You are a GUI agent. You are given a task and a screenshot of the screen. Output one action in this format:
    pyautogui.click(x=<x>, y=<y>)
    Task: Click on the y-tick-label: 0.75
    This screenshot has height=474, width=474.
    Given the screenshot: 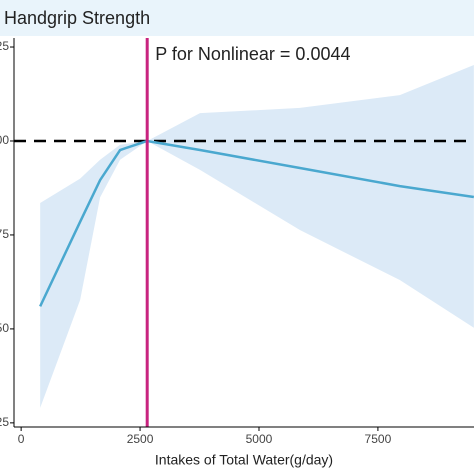 What is the action you would take?
    pyautogui.click(x=4, y=234)
    